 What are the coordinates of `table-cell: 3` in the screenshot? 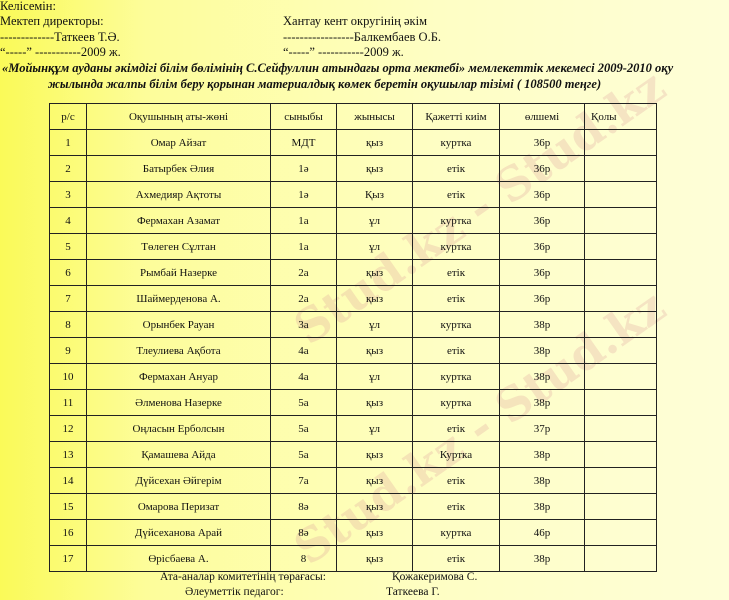 It's located at (68, 194).